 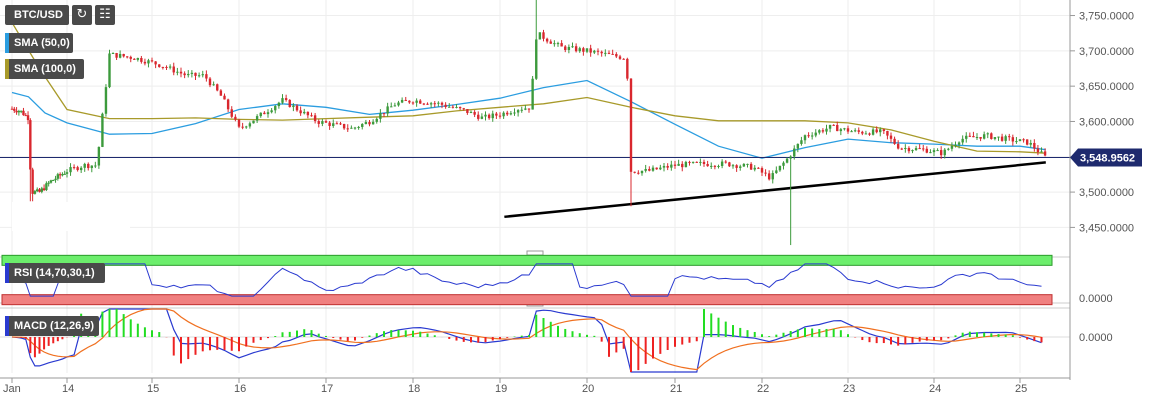 What do you see at coordinates (52, 326) in the screenshot?
I see `macd-legend: MACD (12,26,9)` at bounding box center [52, 326].